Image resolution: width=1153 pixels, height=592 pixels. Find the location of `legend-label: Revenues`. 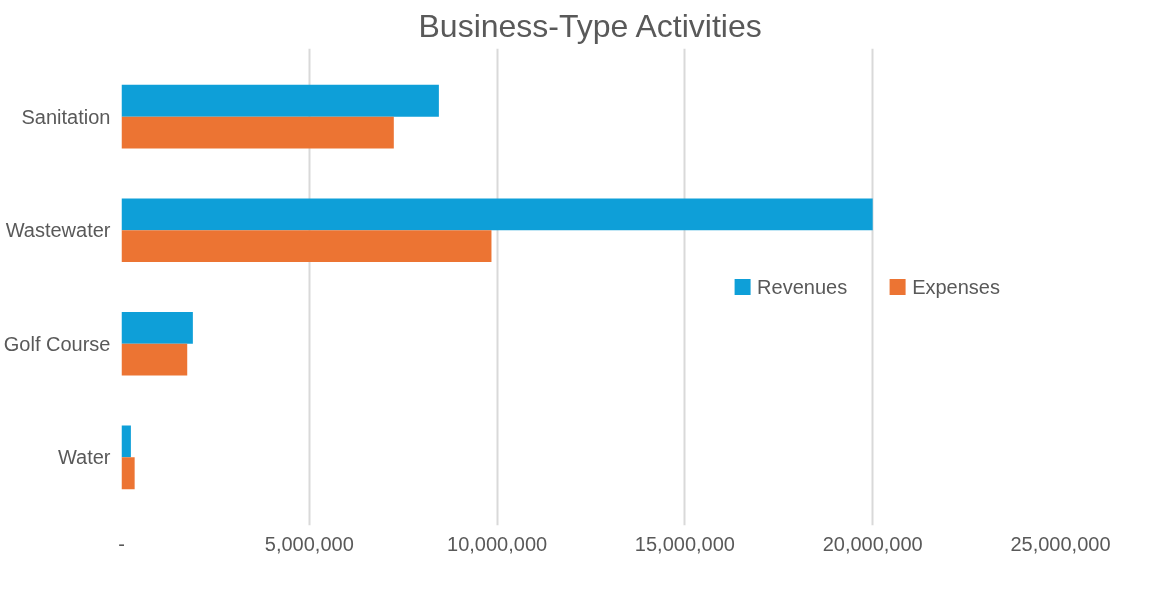

legend-label: Revenues is located at coordinates (802, 286).